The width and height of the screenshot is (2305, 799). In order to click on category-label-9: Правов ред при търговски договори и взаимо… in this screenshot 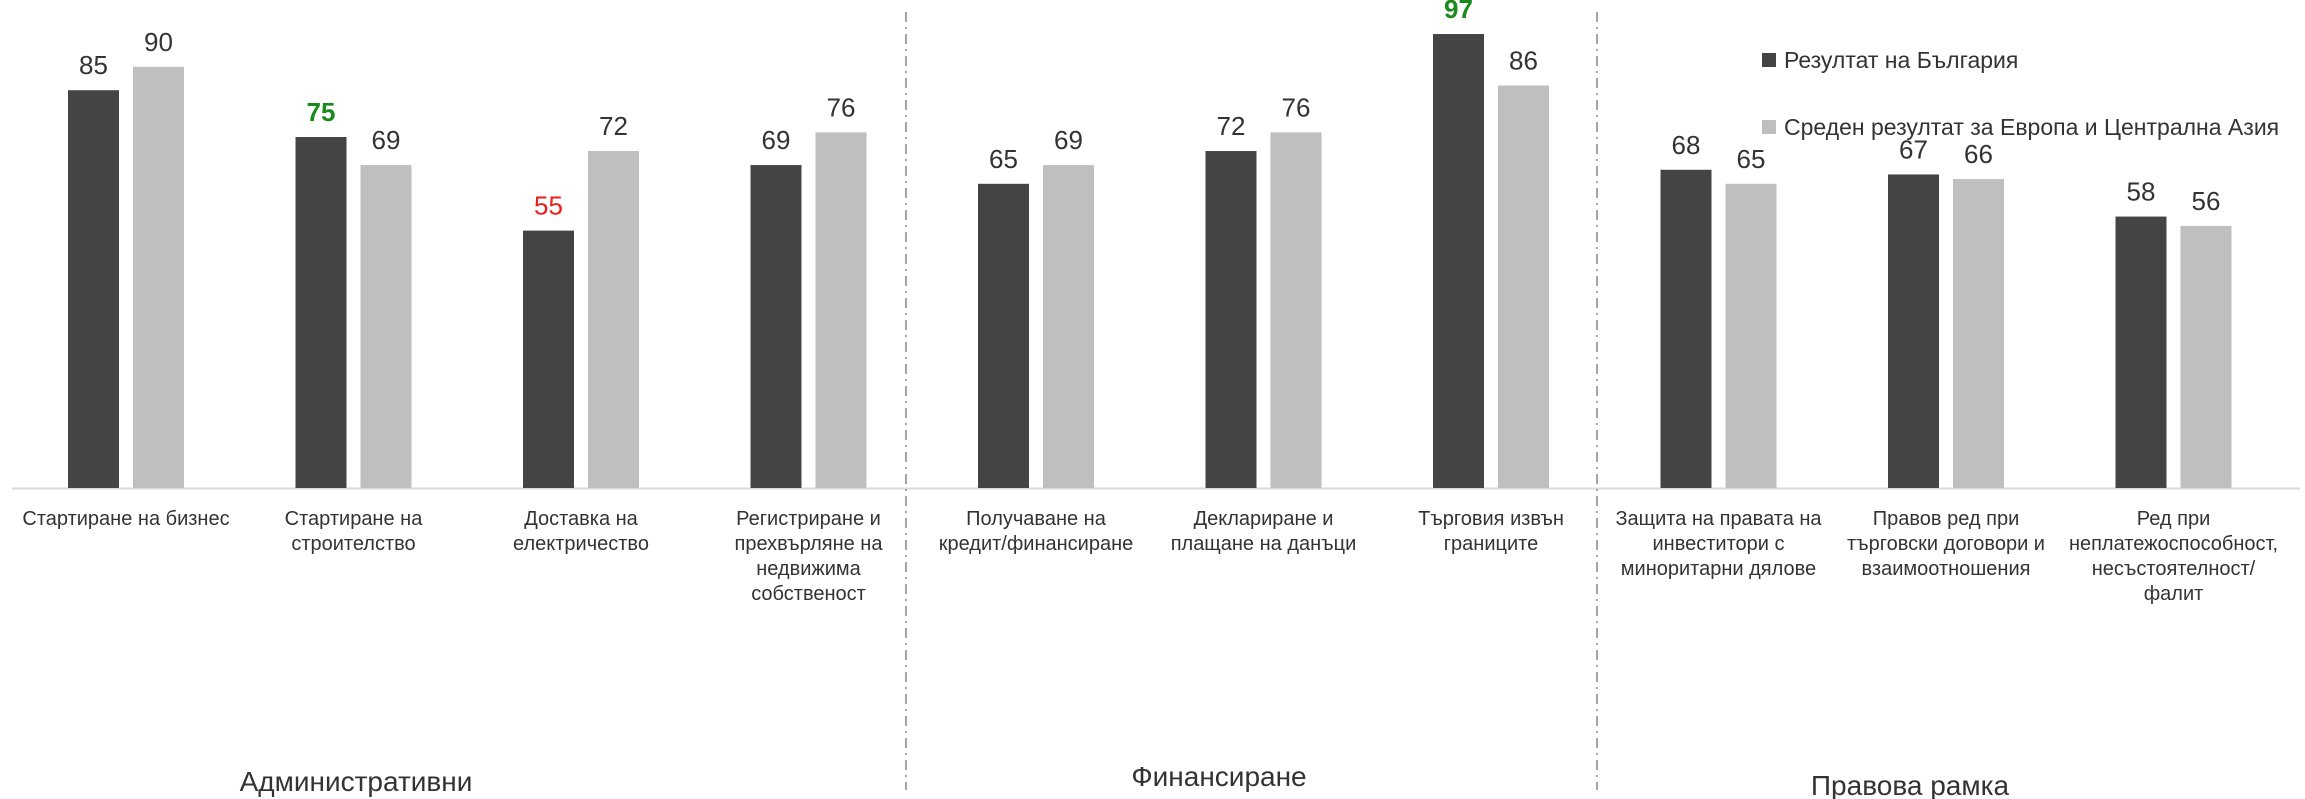, I will do `click(1946, 544)`.